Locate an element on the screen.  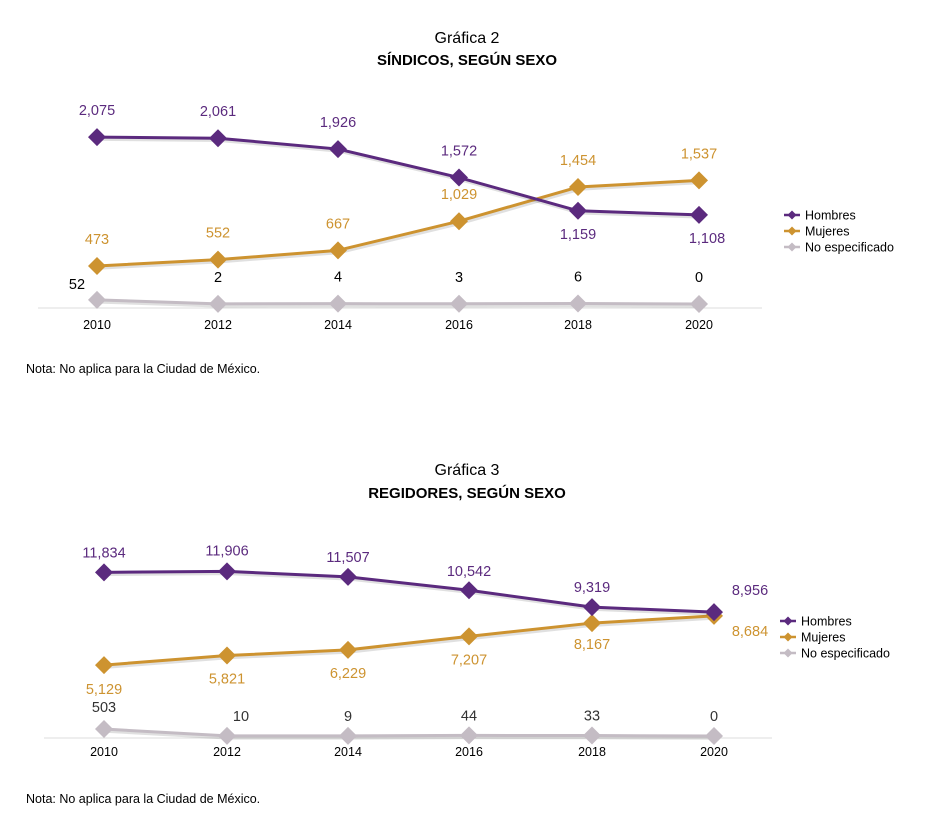
data-label-hombres-2020: 1,108 is located at coordinates (707, 239).